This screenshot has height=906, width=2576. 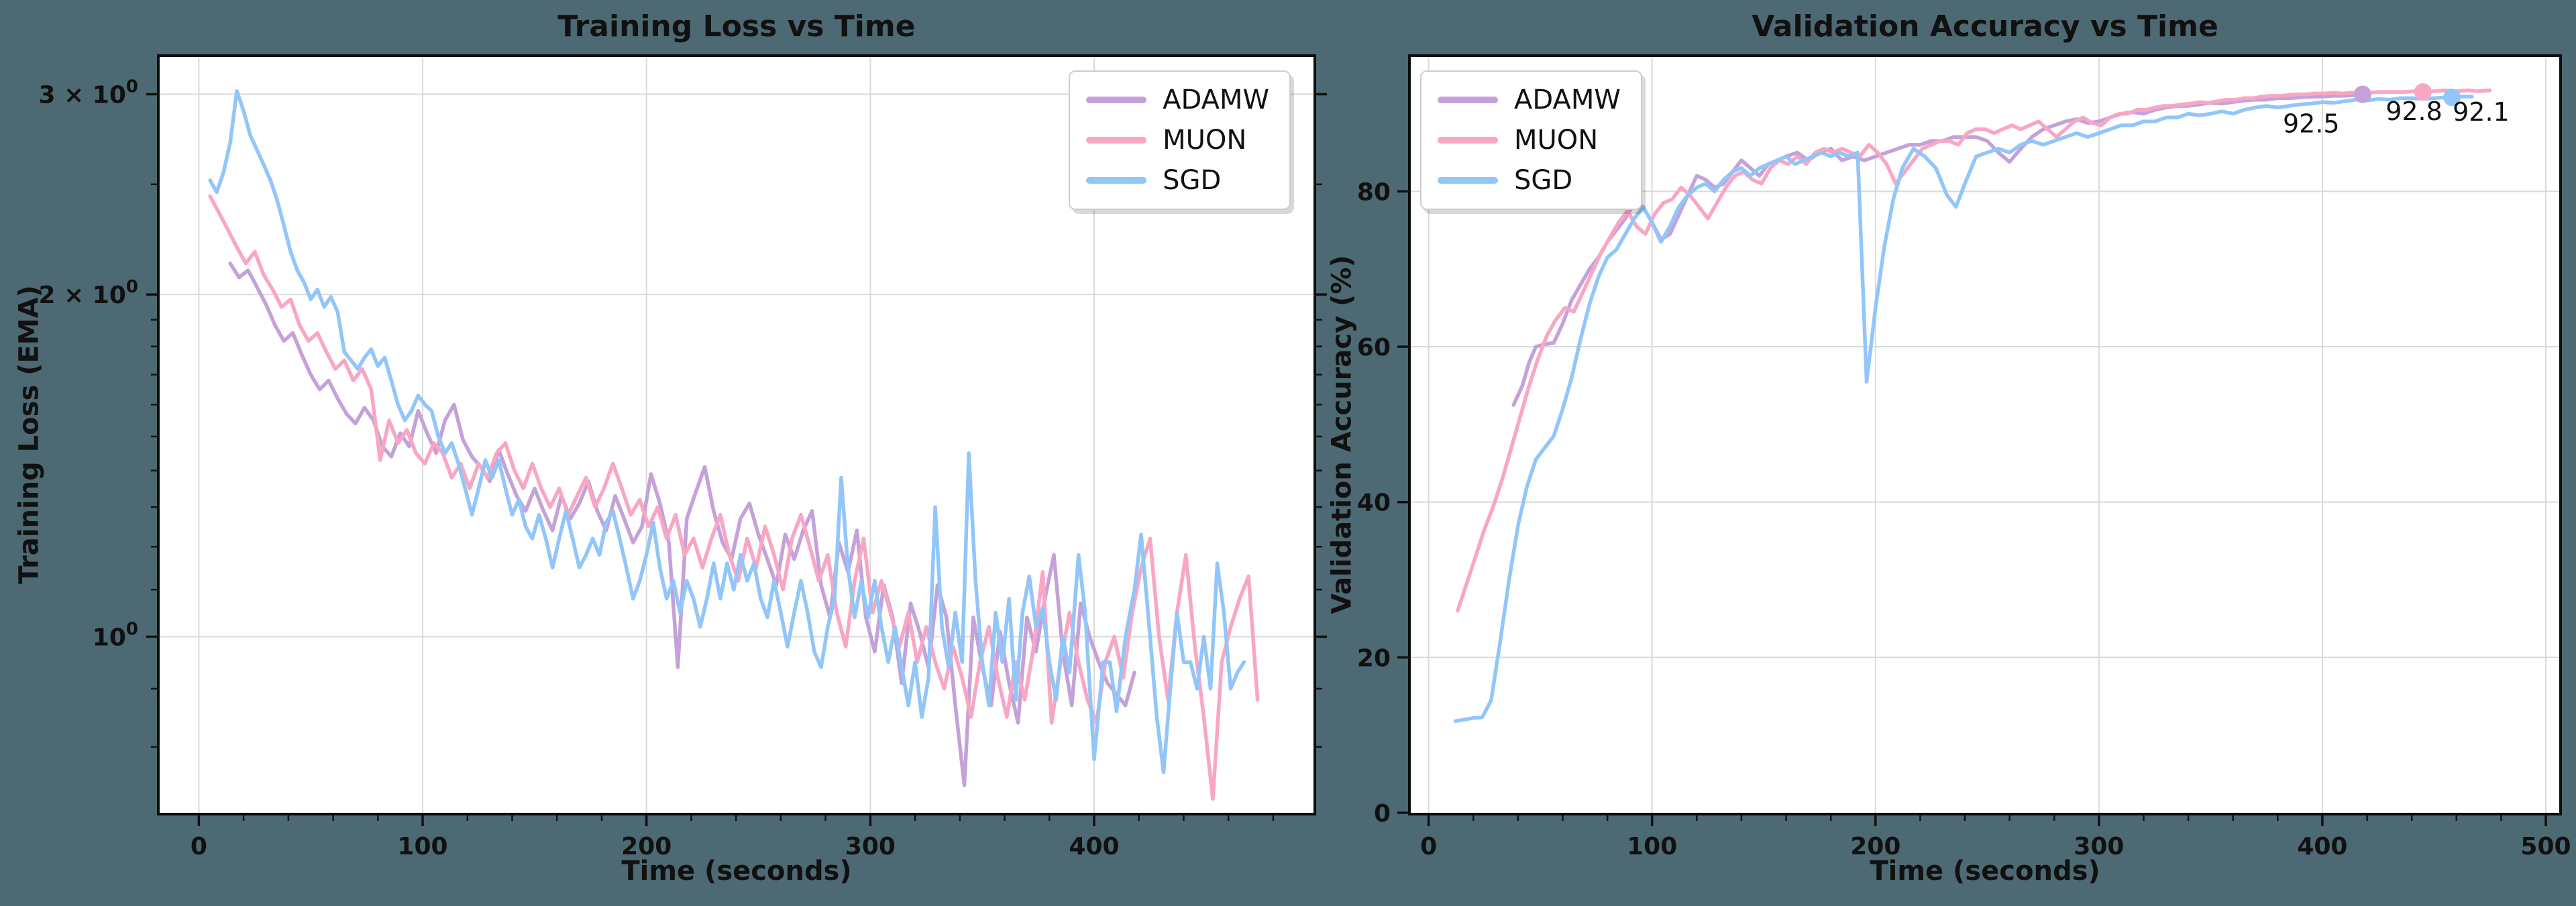 What do you see at coordinates (736, 26) in the screenshot?
I see `chart-title-training-loss: Training Loss vs Time` at bounding box center [736, 26].